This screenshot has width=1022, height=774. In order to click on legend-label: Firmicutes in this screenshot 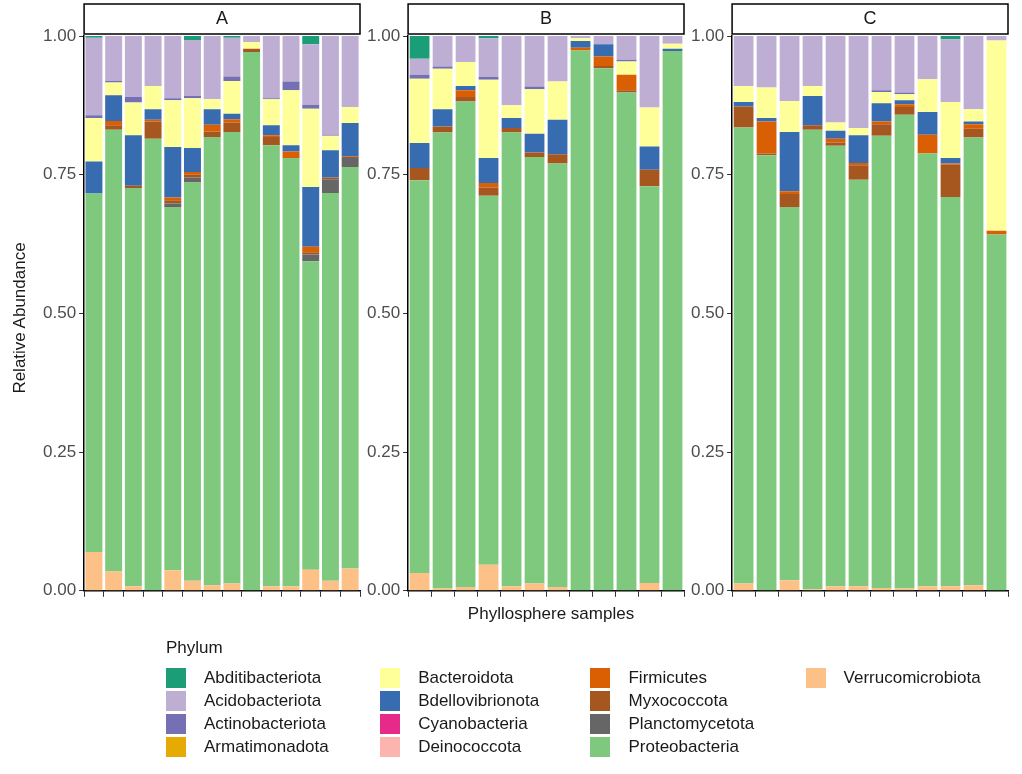, I will do `click(667, 677)`.